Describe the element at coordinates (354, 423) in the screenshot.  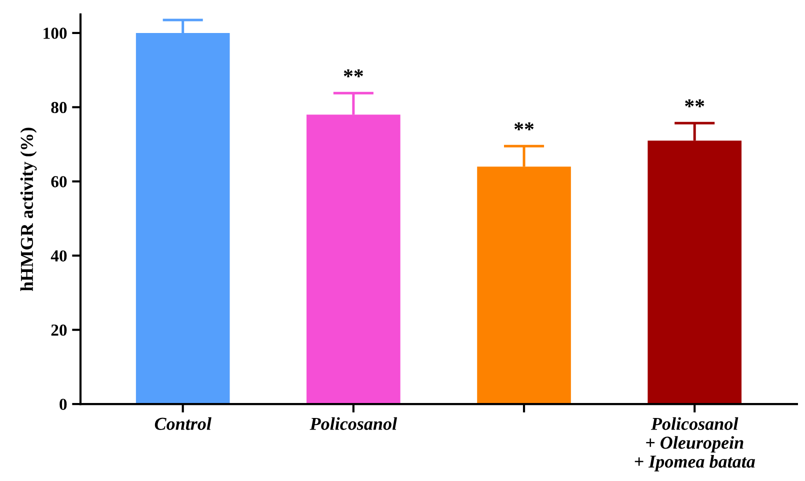
I see `x-tick-label: Policosanol` at that location.